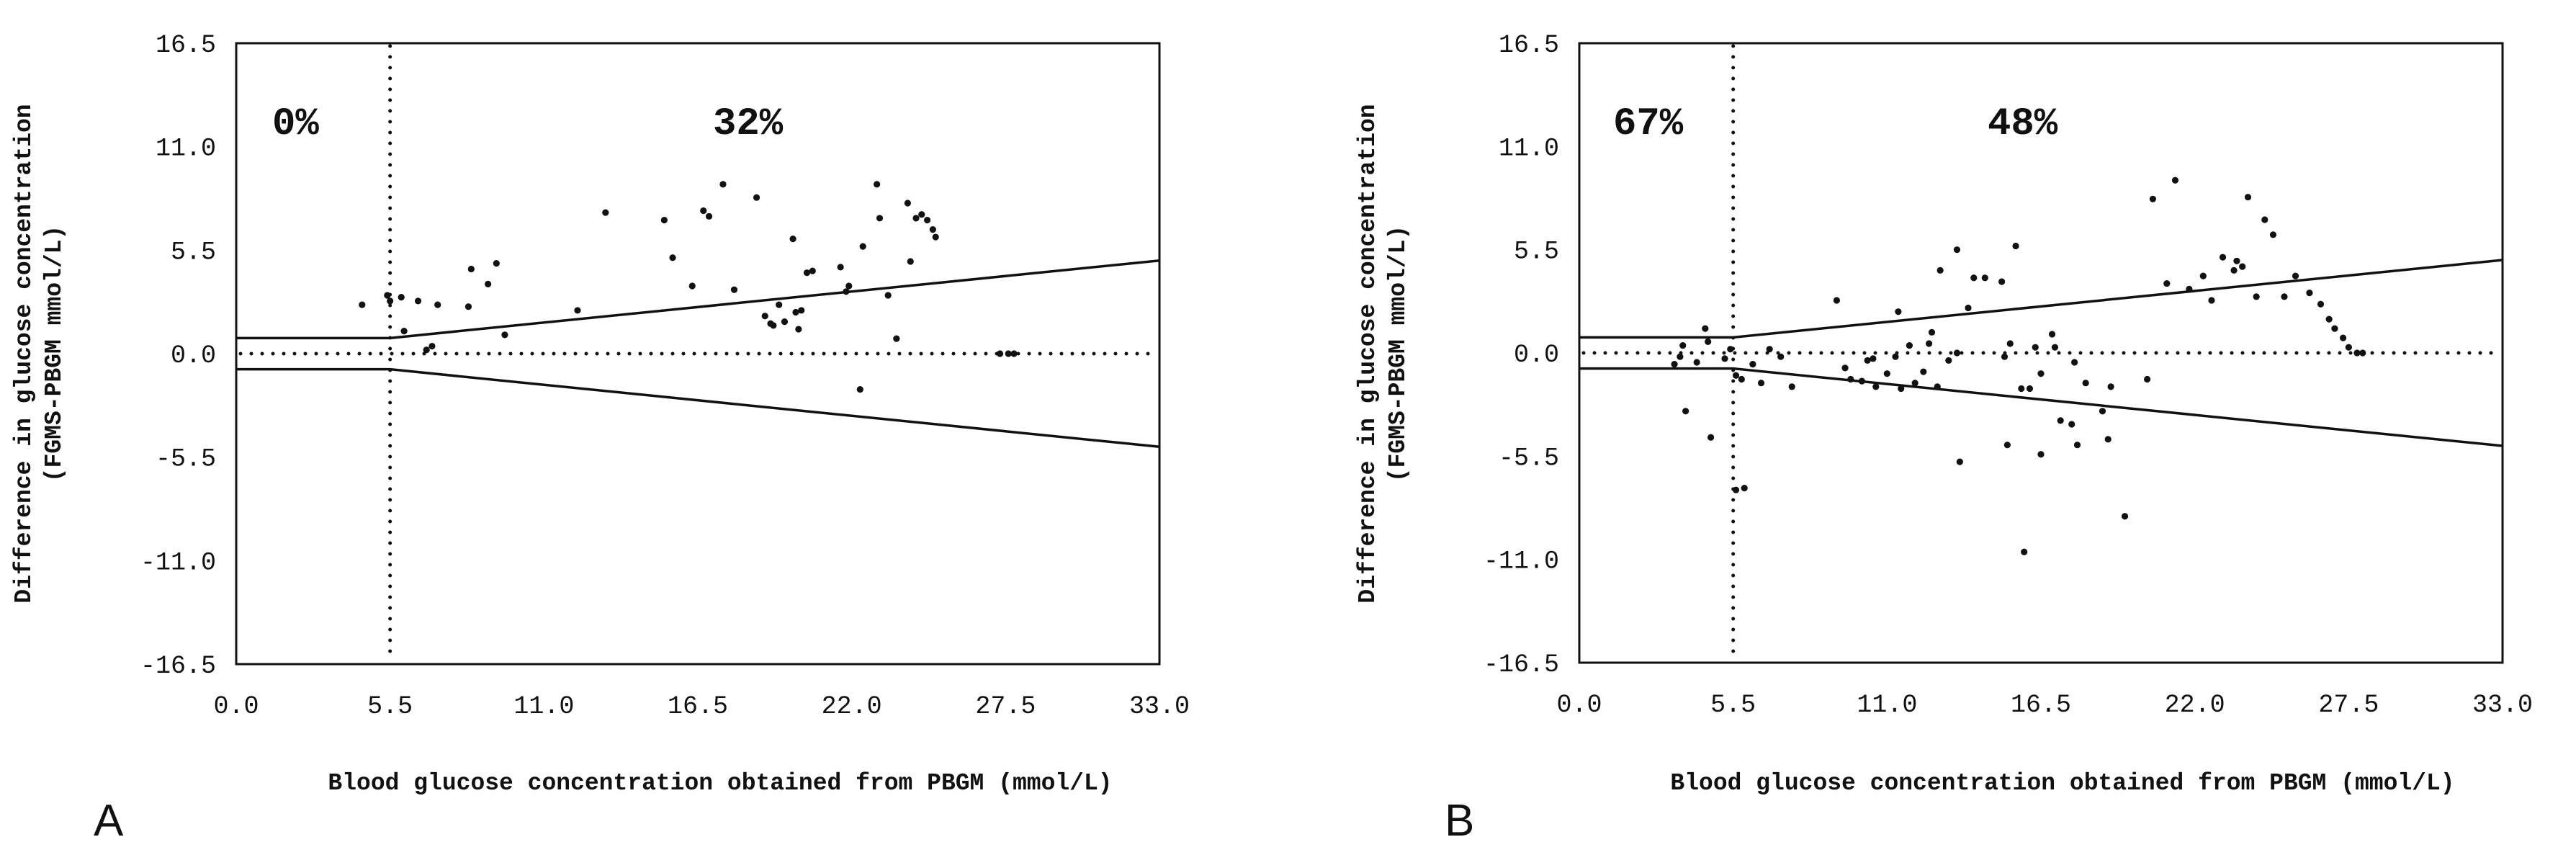  What do you see at coordinates (543, 706) in the screenshot?
I see `x-tick-label: 11.0` at bounding box center [543, 706].